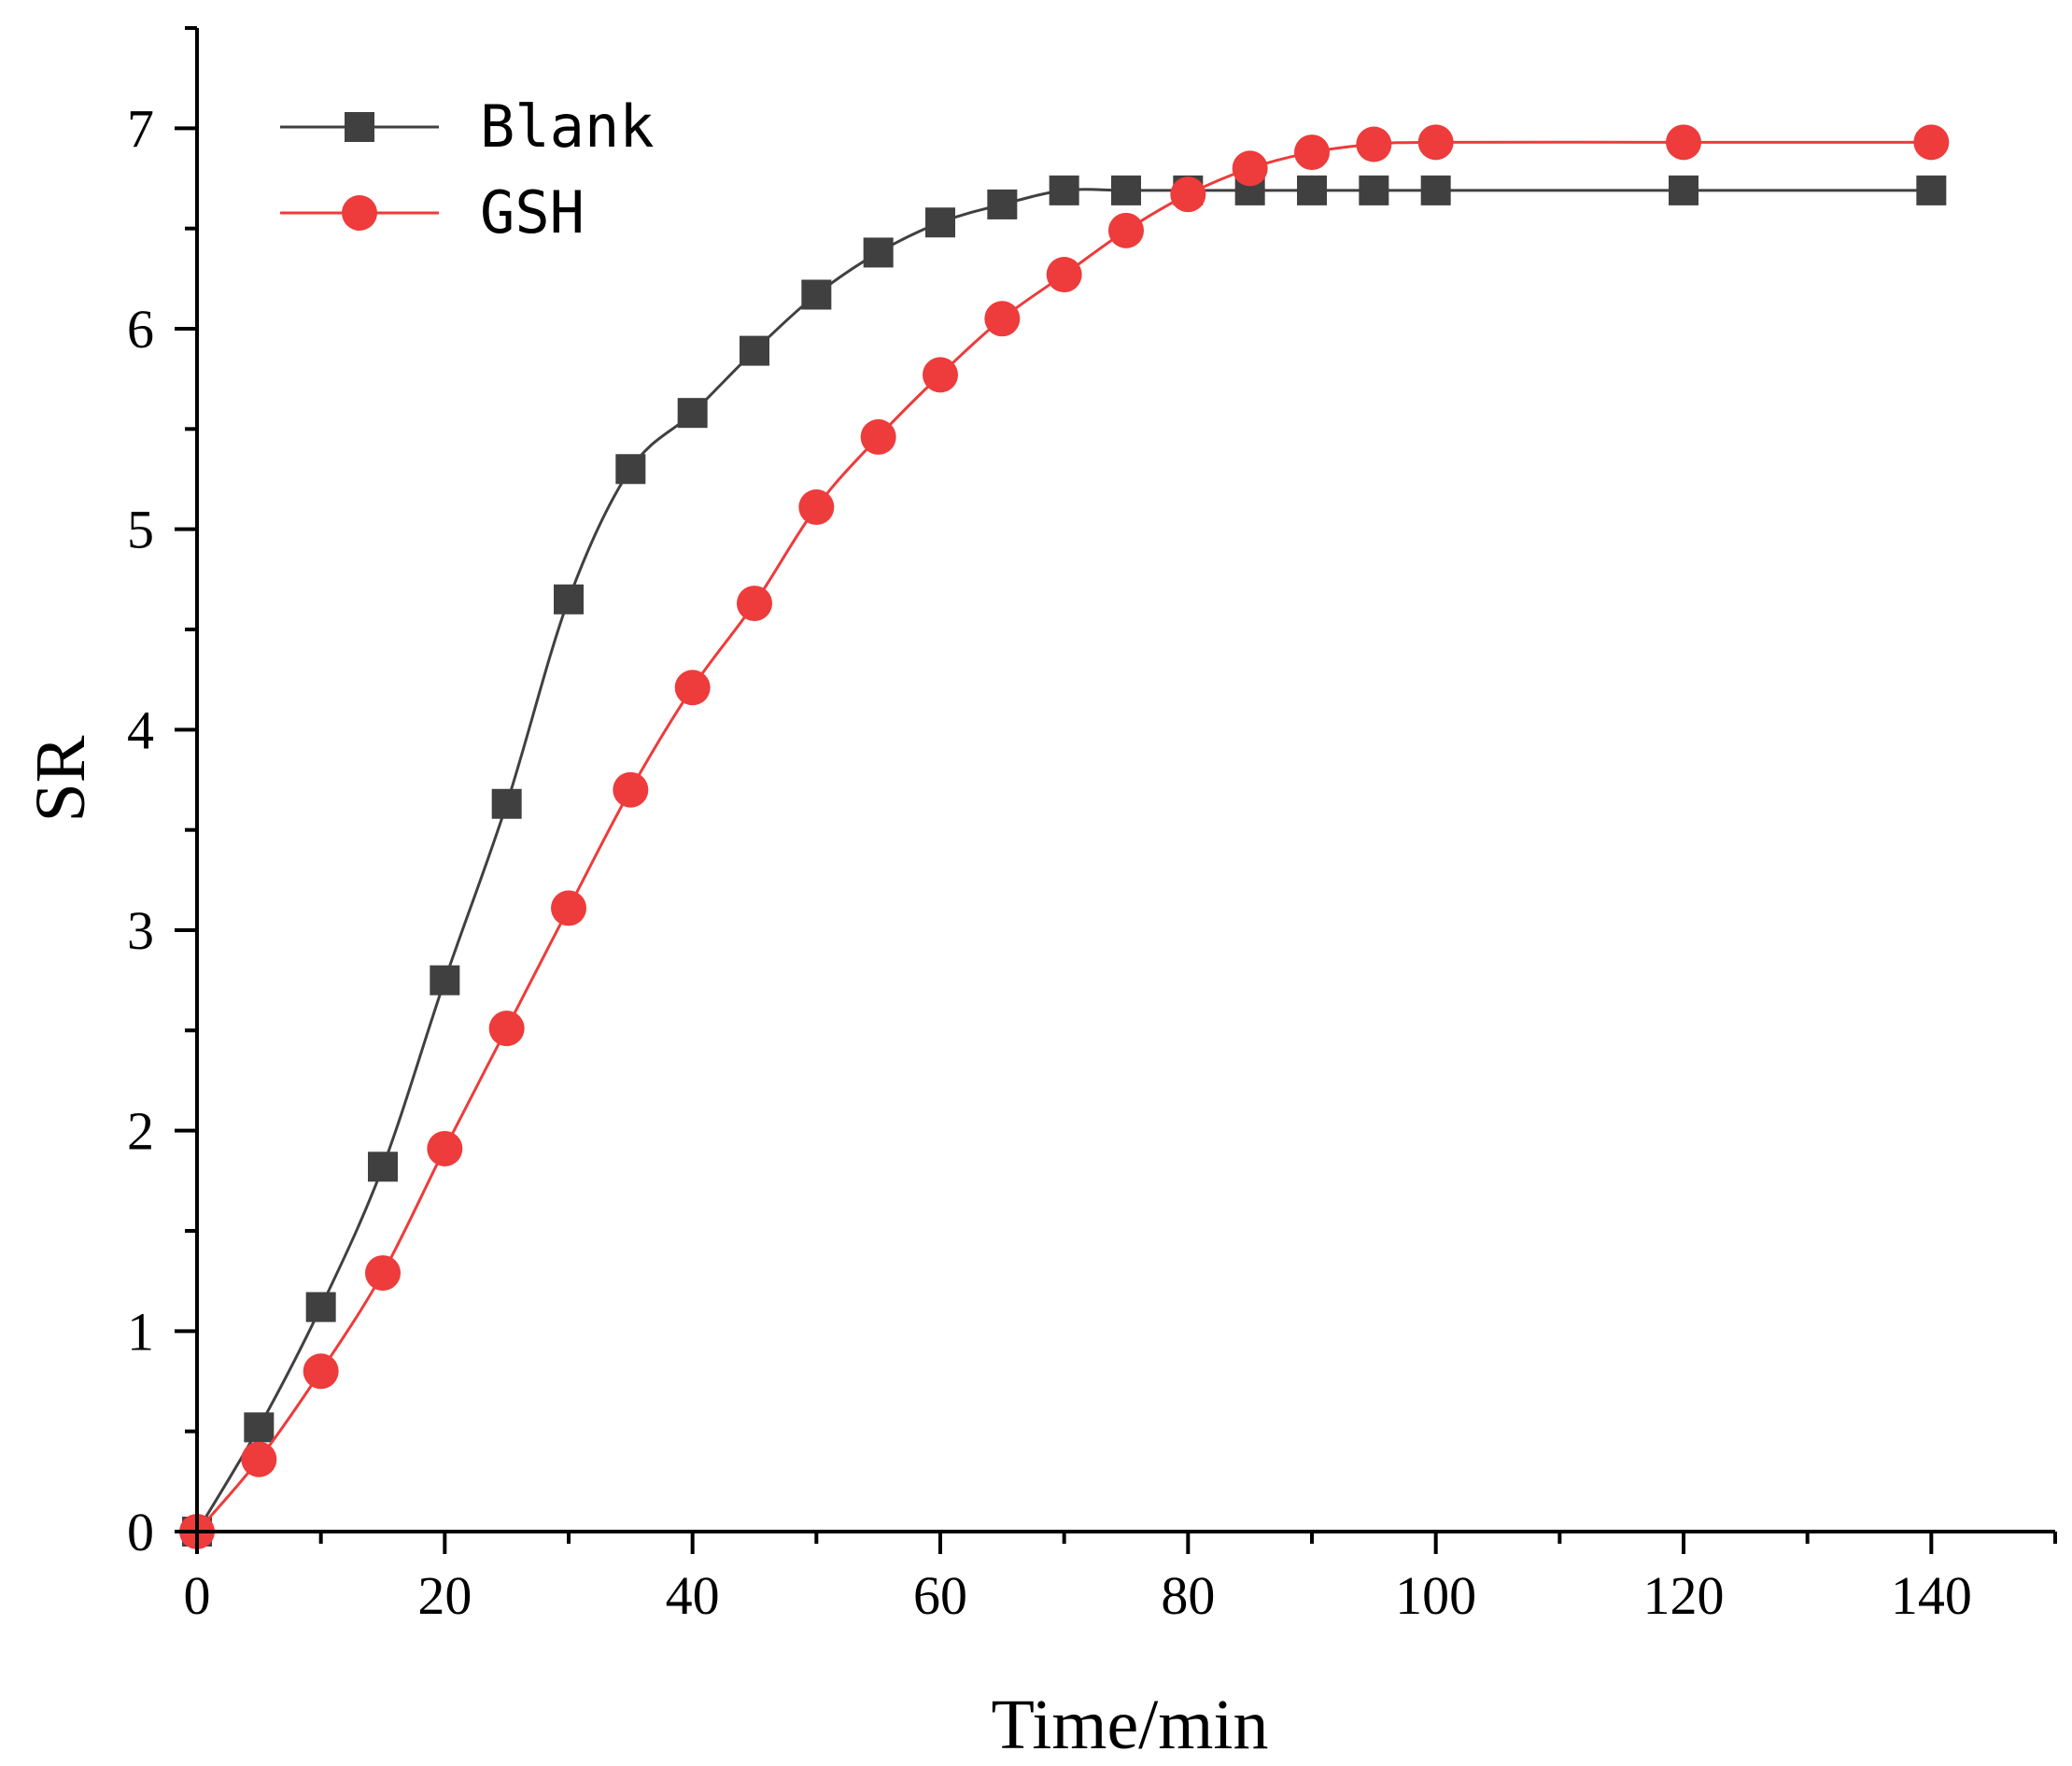 This screenshot has width=2072, height=1766. I want to click on x-tick-label: 0, so click(198, 1595).